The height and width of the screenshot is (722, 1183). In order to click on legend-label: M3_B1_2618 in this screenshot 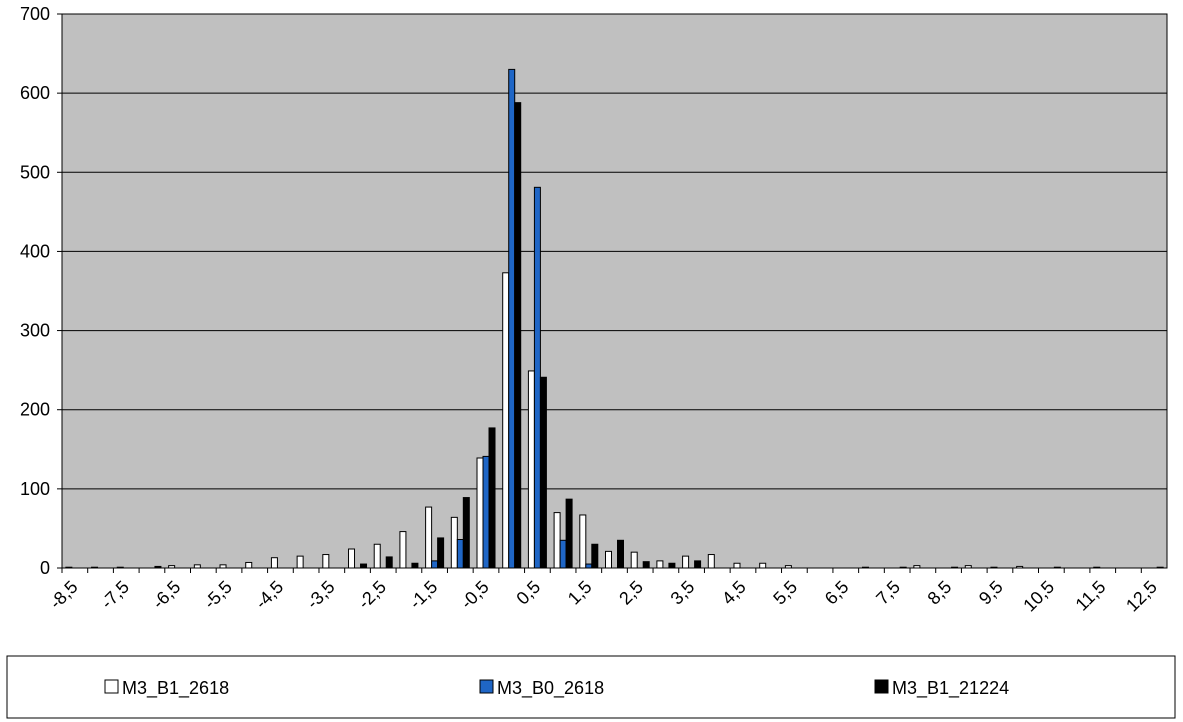, I will do `click(175, 688)`.